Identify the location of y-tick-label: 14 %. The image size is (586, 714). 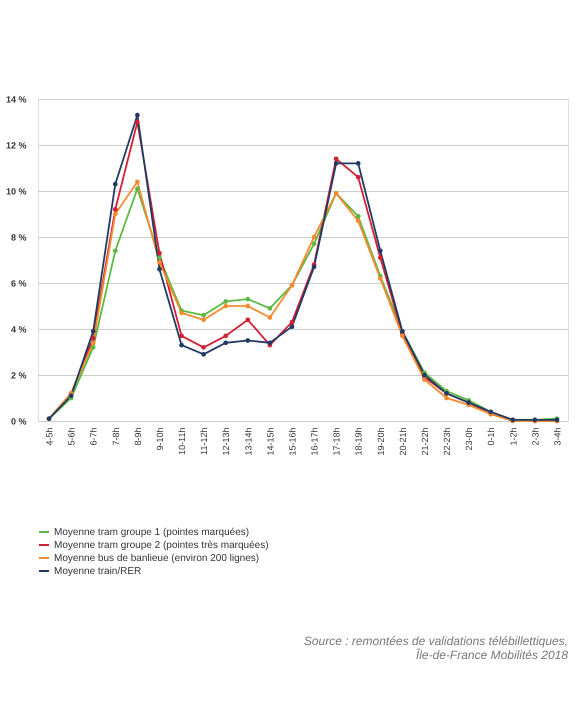
(16, 99).